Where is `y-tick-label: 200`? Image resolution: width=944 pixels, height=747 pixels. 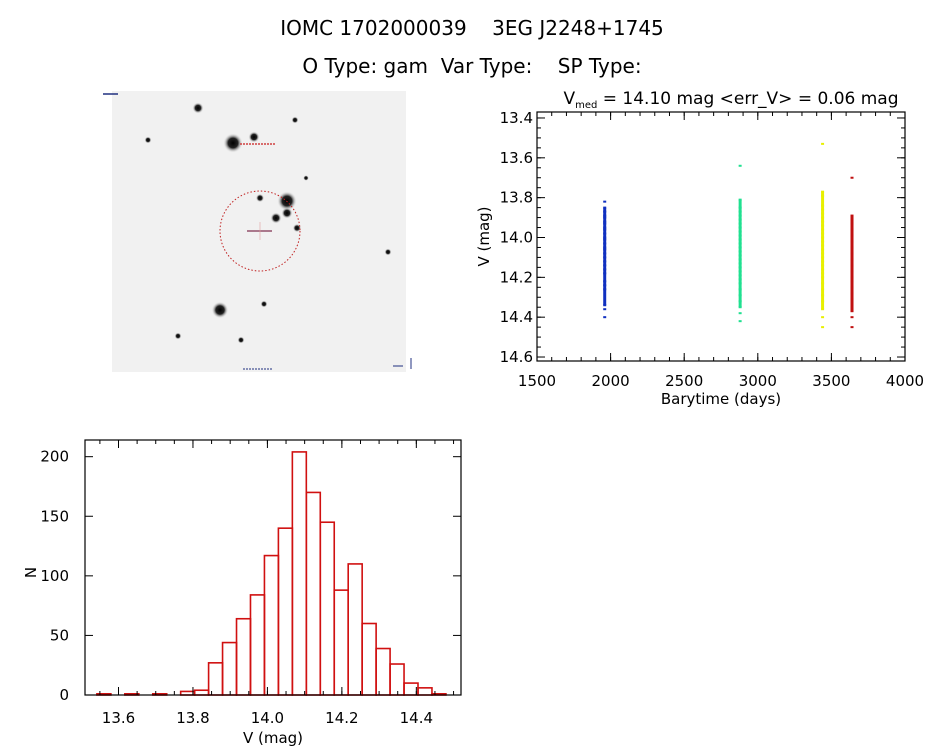 y-tick-label: 200 is located at coordinates (54, 457).